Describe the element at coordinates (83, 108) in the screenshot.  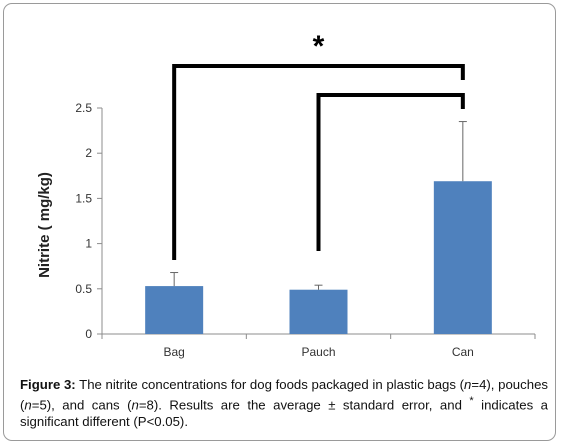
I see `y-tick-label: 2.5` at that location.